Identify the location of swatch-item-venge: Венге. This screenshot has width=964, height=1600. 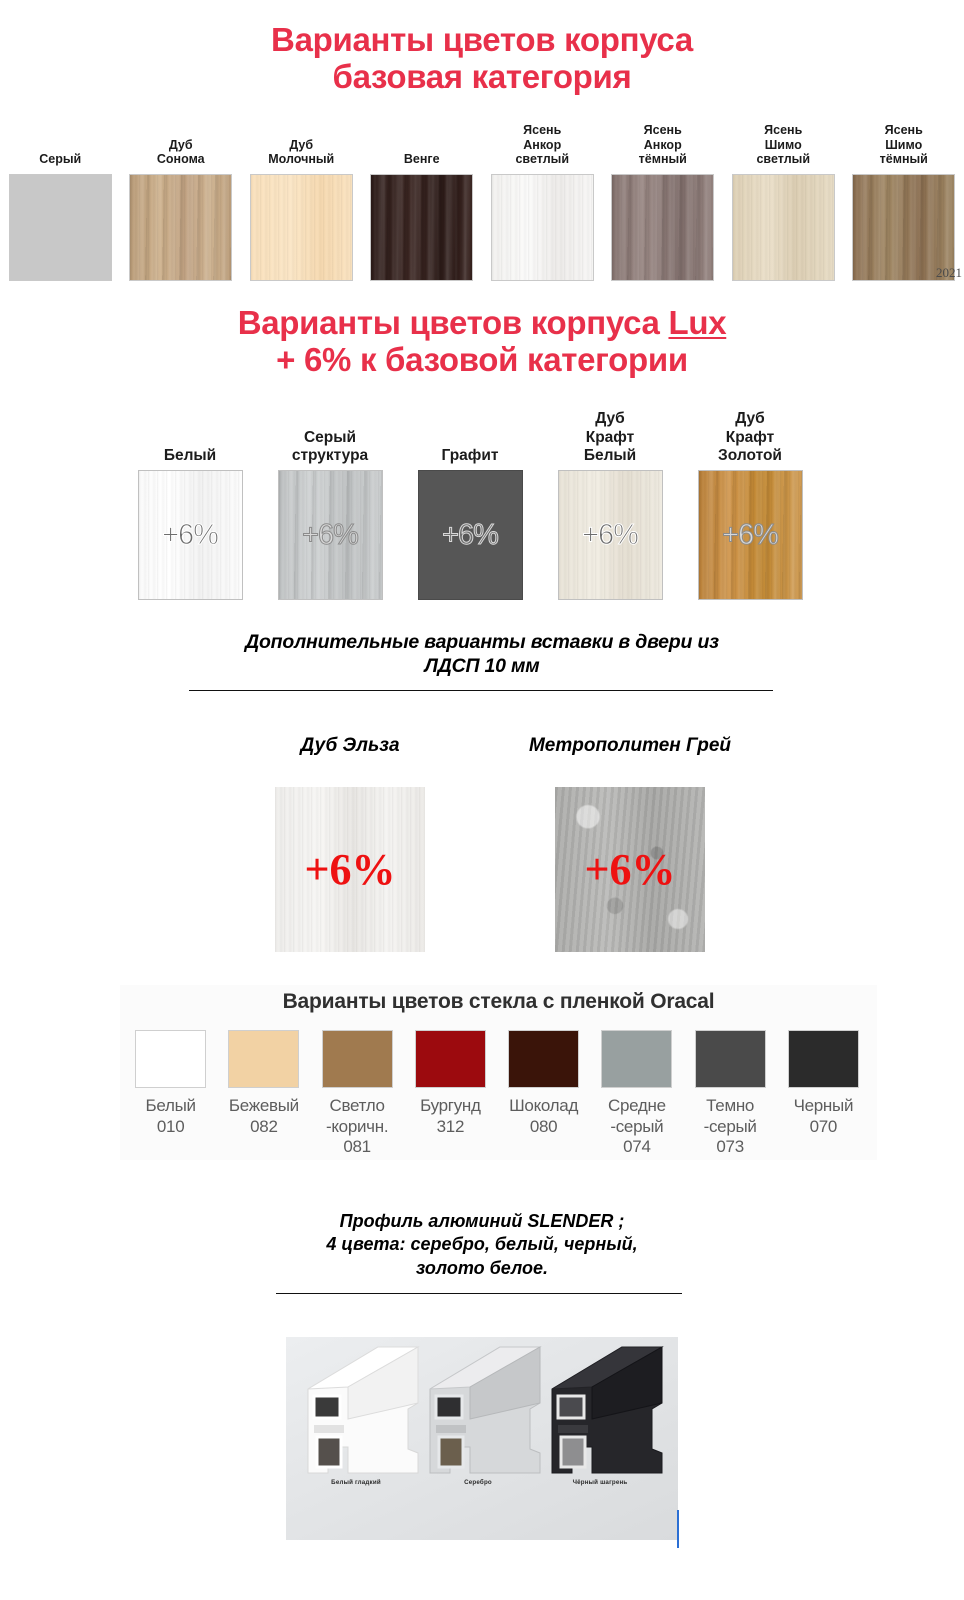
(422, 198).